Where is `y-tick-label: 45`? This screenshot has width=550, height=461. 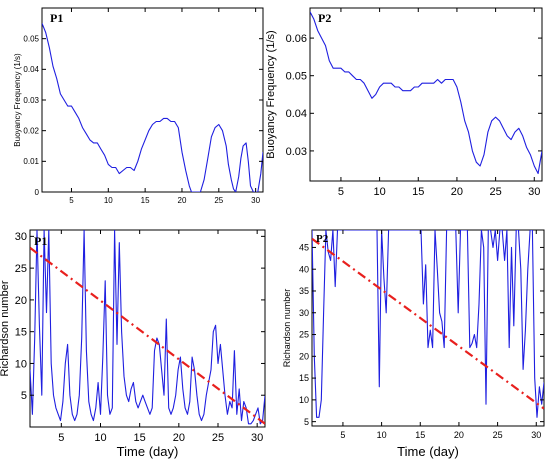
y-tick-label: 45 is located at coordinates (304, 248).